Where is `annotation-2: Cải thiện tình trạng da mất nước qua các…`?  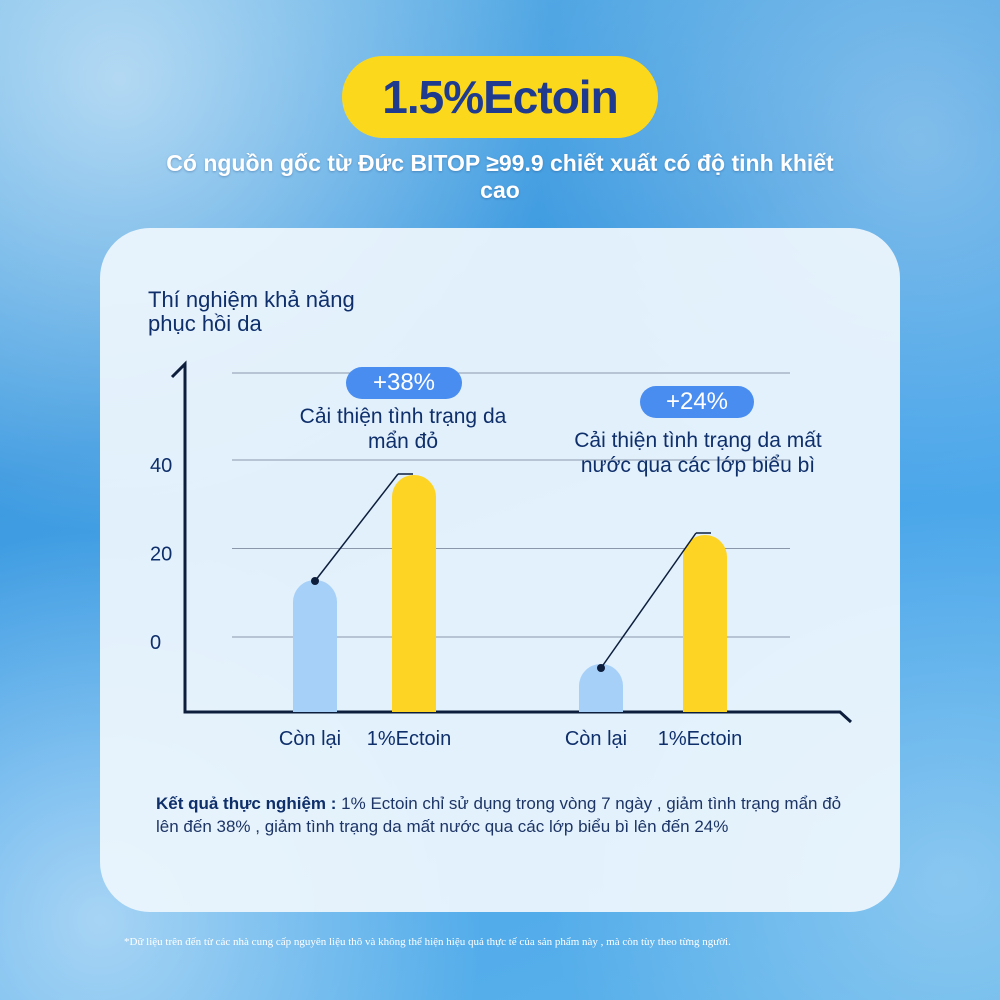
annotation-2: Cải thiện tình trạng da mất nước qua các… is located at coordinates (698, 453).